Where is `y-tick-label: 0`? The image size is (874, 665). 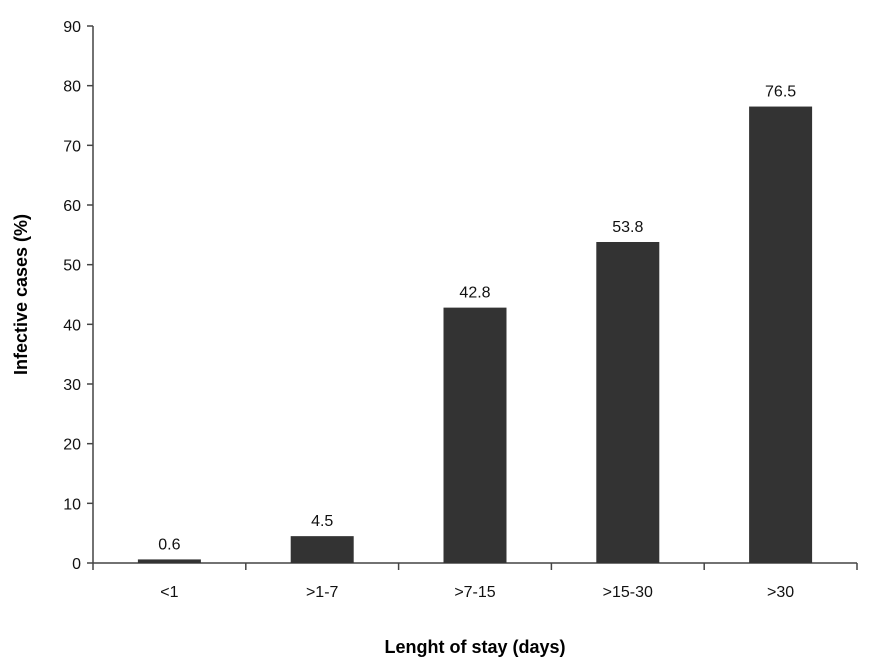
y-tick-label: 0 is located at coordinates (76, 564).